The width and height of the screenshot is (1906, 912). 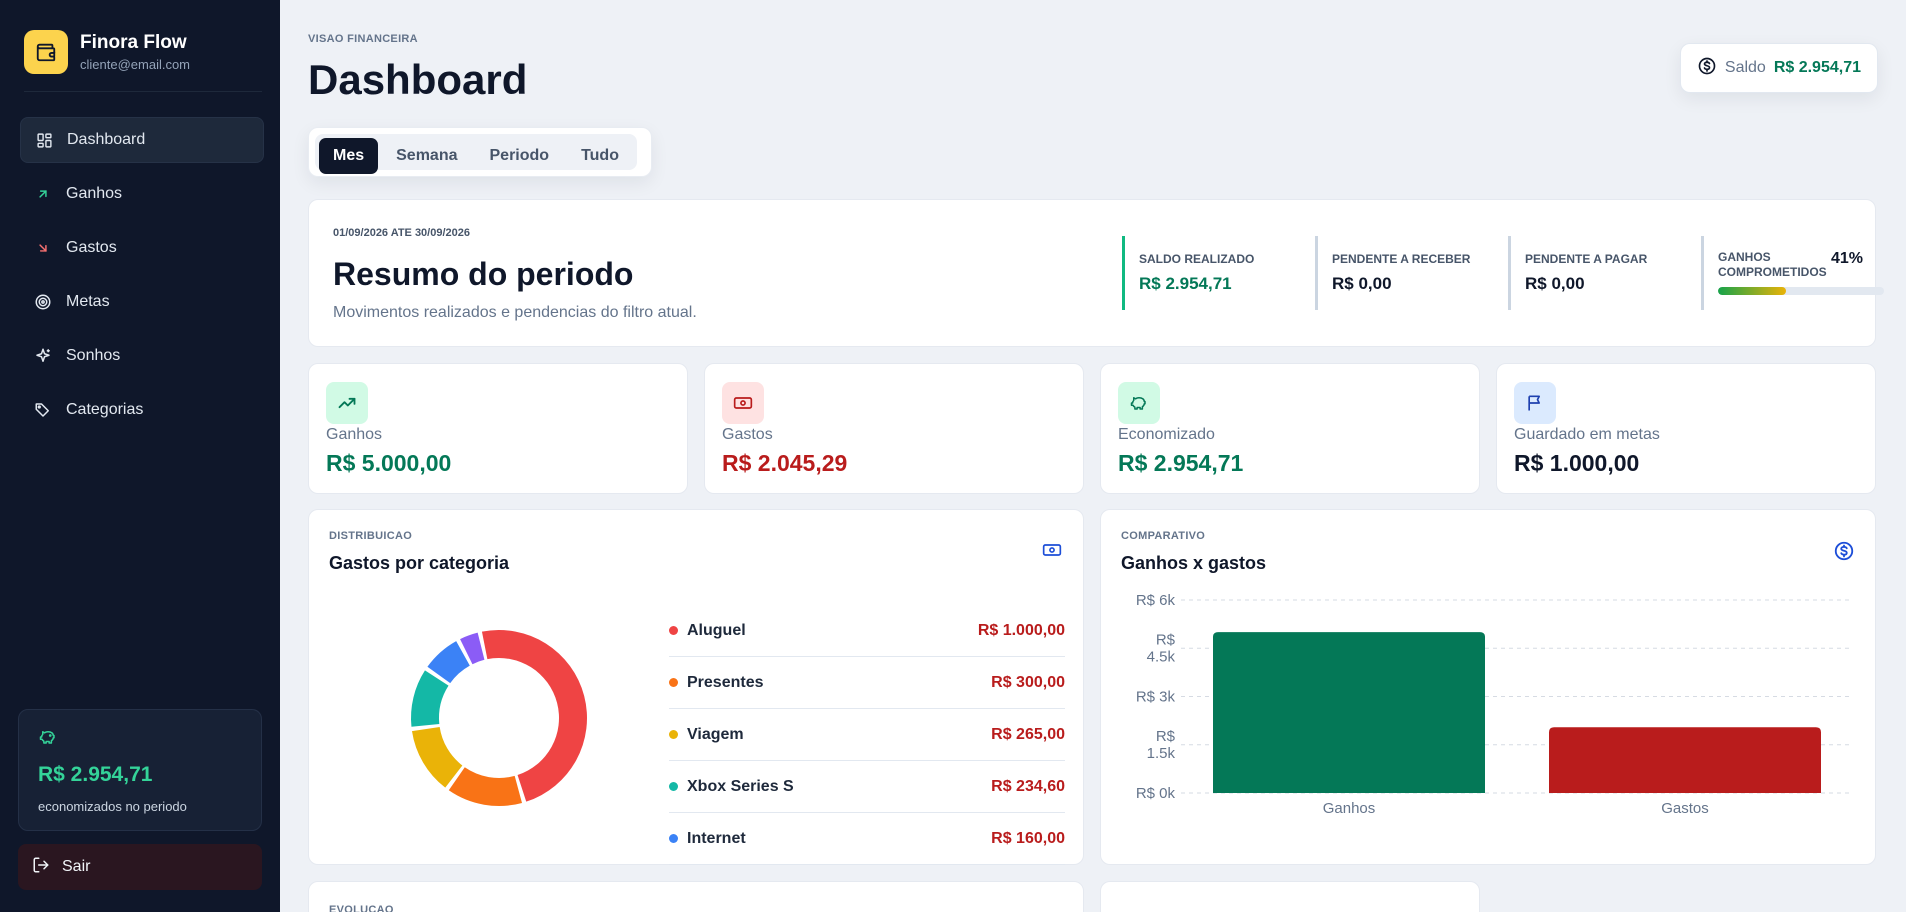 I want to click on donut-slice-xbox-series-s, so click(x=430, y=698).